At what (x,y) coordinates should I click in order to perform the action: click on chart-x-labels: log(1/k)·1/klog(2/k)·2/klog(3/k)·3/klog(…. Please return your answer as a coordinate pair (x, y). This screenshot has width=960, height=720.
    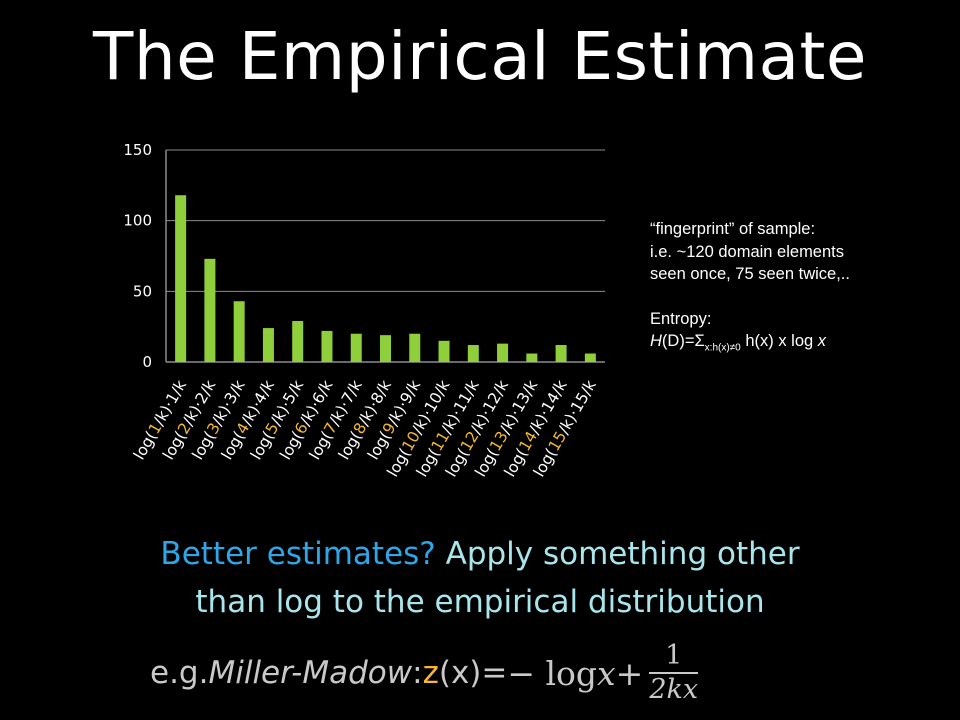
    Looking at the image, I should click on (365, 428).